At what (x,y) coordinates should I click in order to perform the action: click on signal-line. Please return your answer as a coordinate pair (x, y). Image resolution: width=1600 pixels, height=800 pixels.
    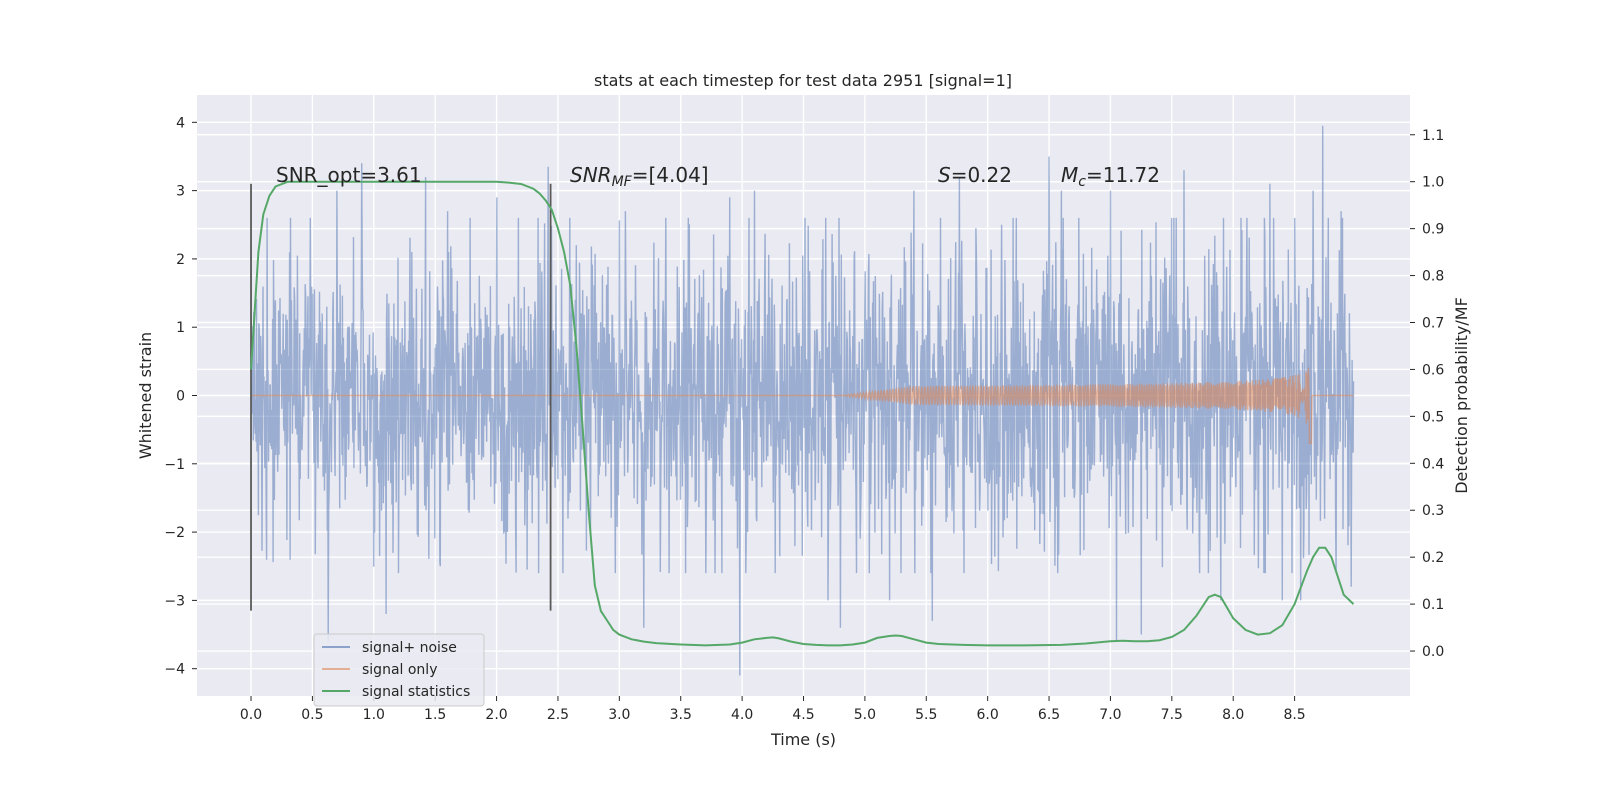
    Looking at the image, I should click on (802, 405).